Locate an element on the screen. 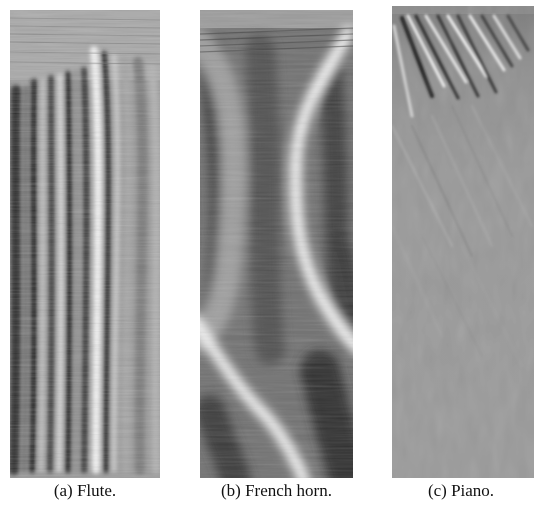 This screenshot has width=534, height=508. caption-text: French horn. is located at coordinates (288, 490).